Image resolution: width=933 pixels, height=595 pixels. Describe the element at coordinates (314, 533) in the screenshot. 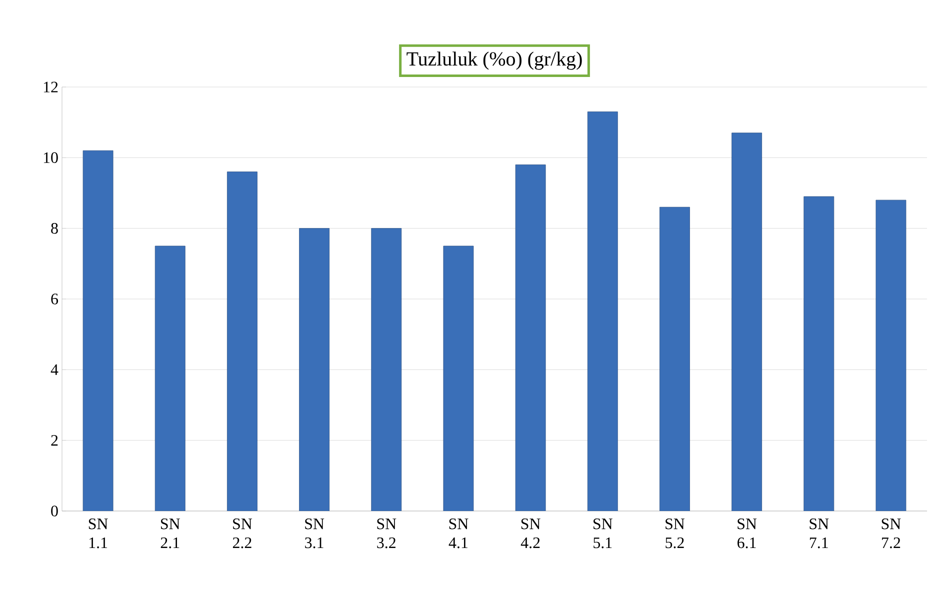

I see `x-tick-label: SN 3.1` at that location.